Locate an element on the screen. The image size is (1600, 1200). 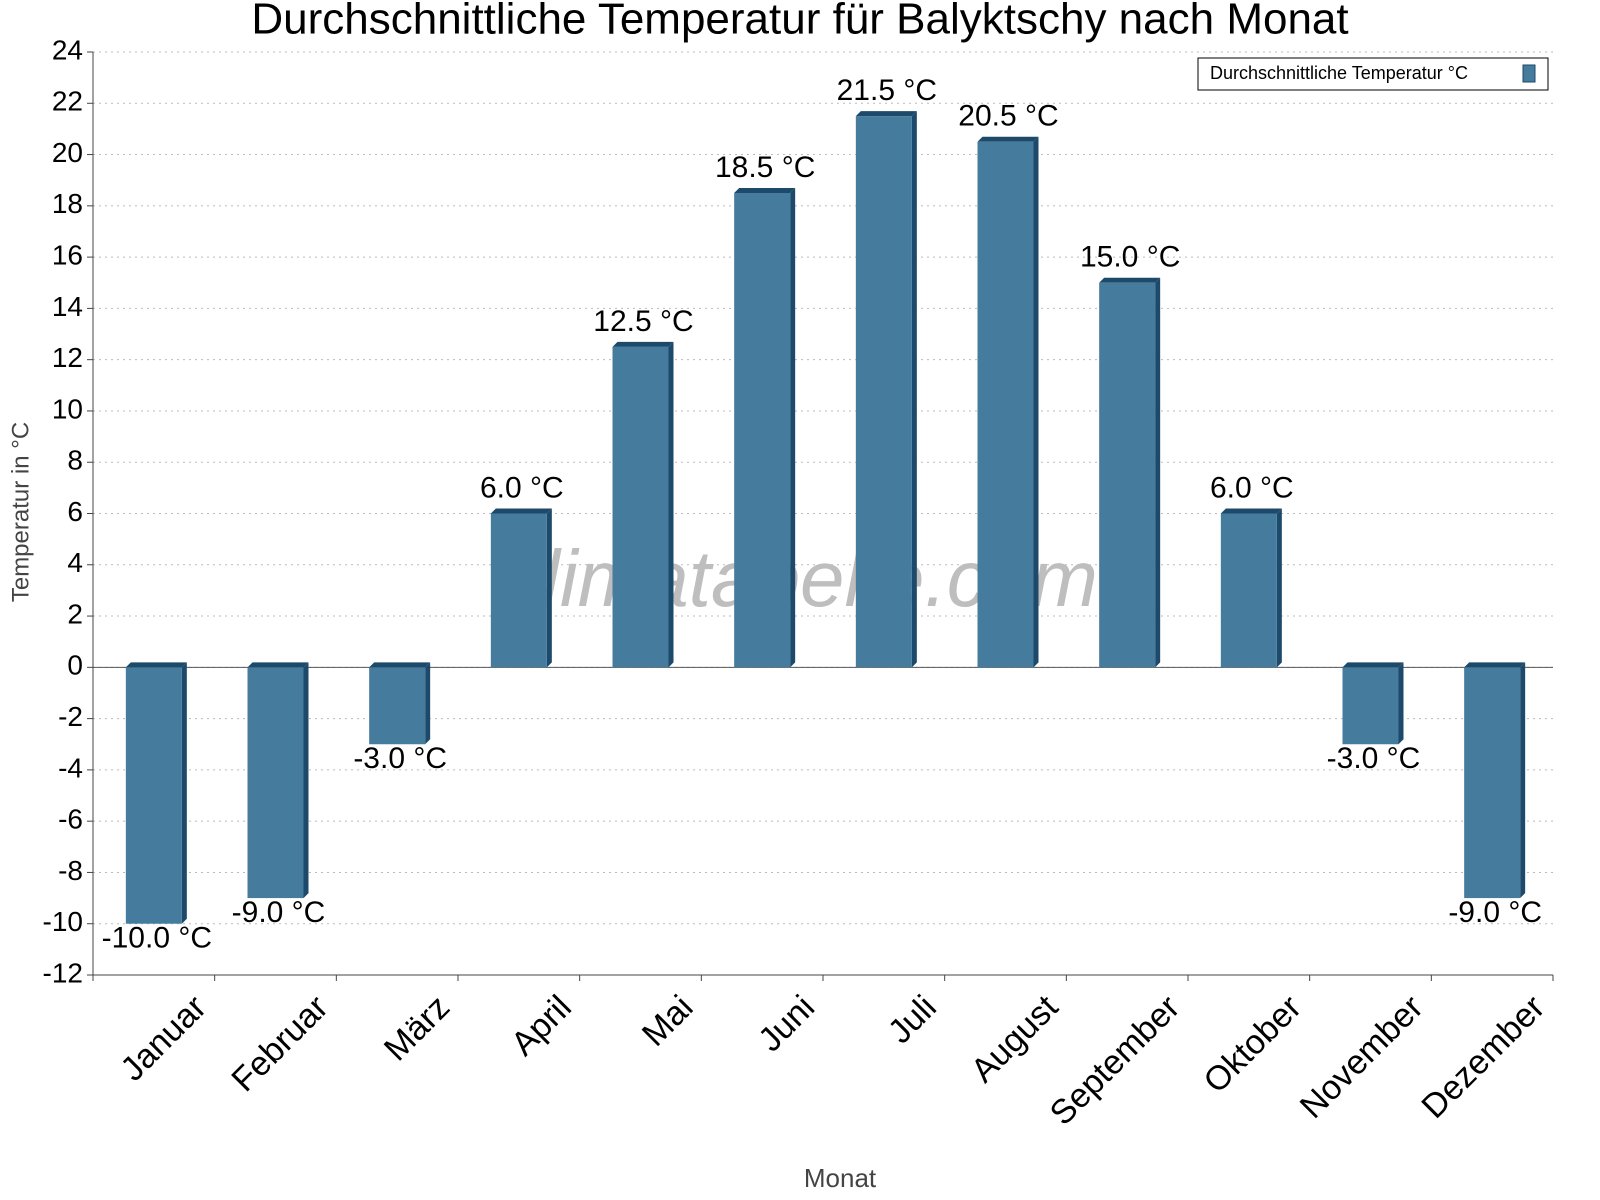
y-tick-label: 20 is located at coordinates (67, 152).